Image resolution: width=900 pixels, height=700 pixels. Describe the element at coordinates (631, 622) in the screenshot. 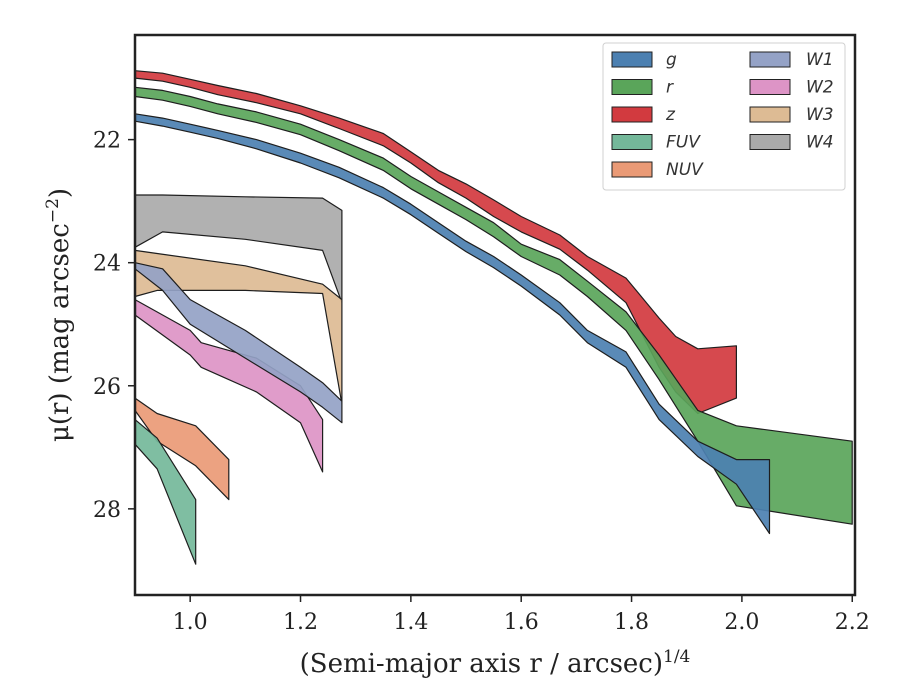

I see `x-tick-label: 1.8` at that location.